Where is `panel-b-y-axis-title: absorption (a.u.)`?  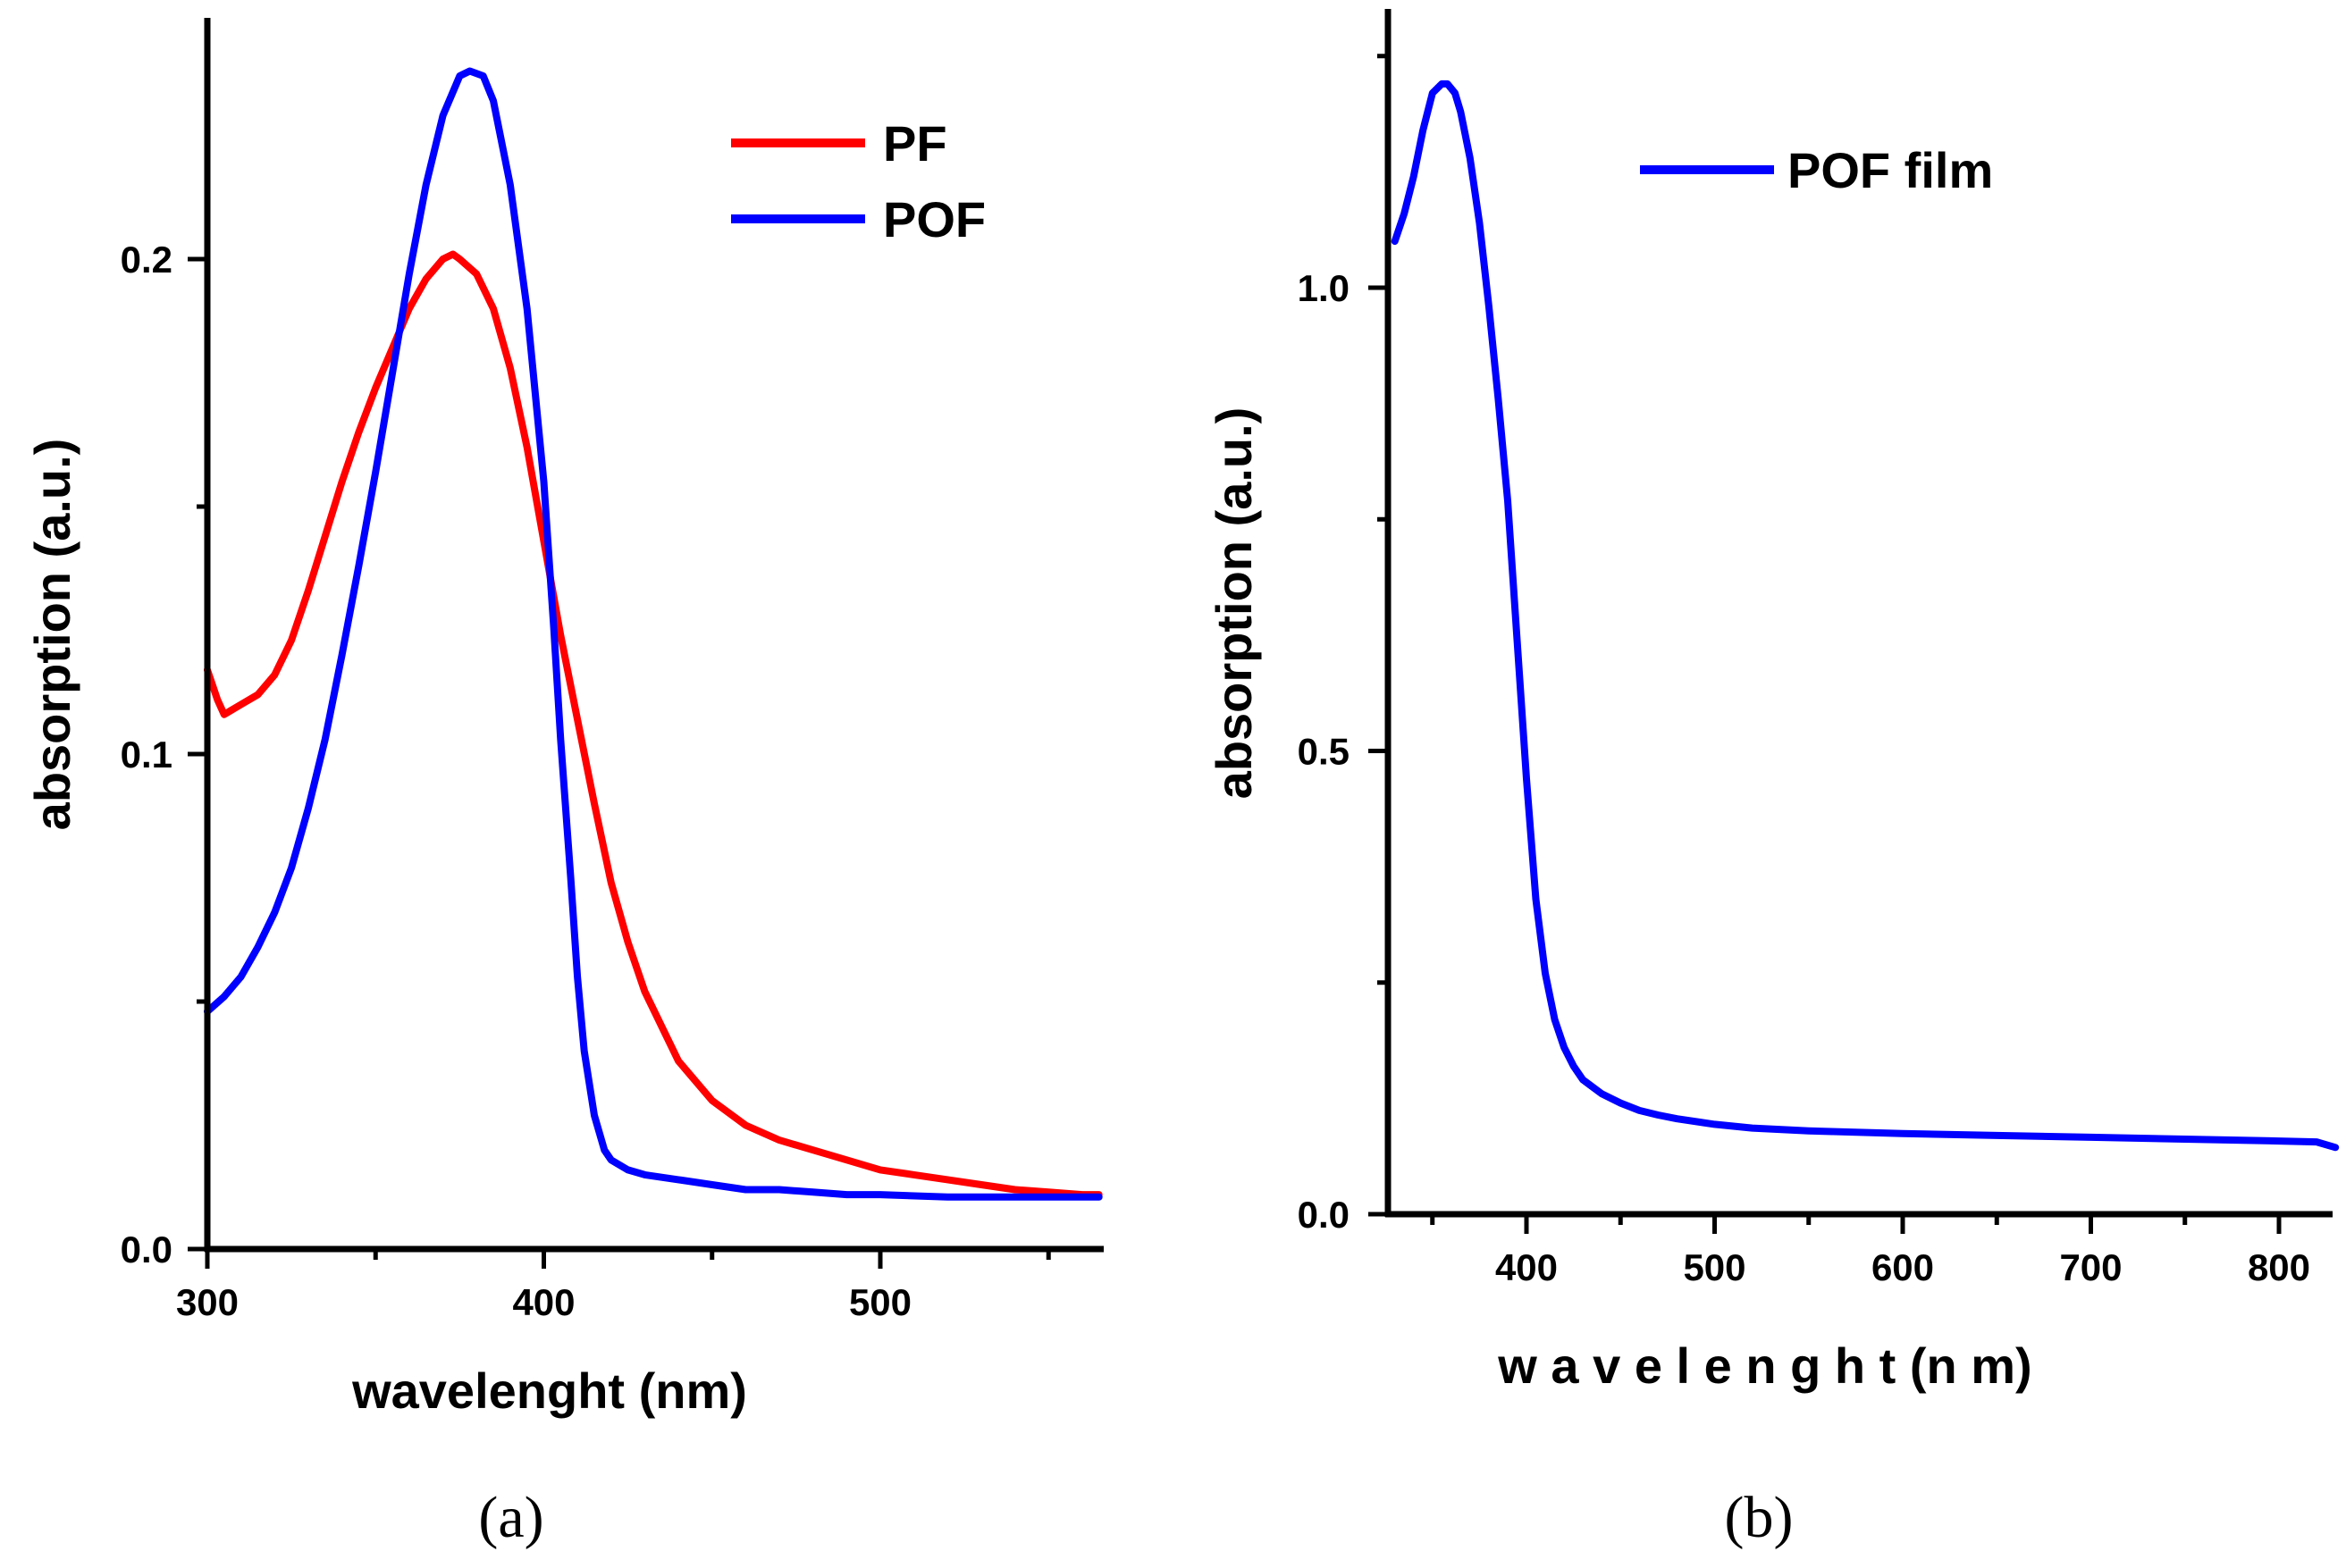
panel-b-y-axis-title: absorption (a.u.) is located at coordinates (1234, 603).